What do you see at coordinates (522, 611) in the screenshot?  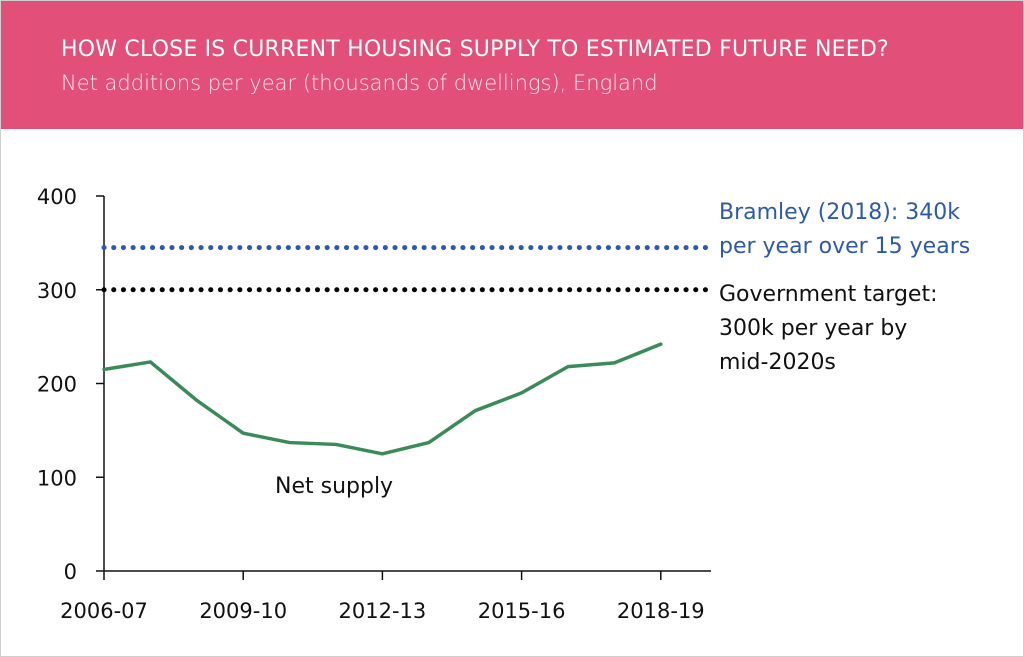 I see `x-tick-label: 2015-16` at bounding box center [522, 611].